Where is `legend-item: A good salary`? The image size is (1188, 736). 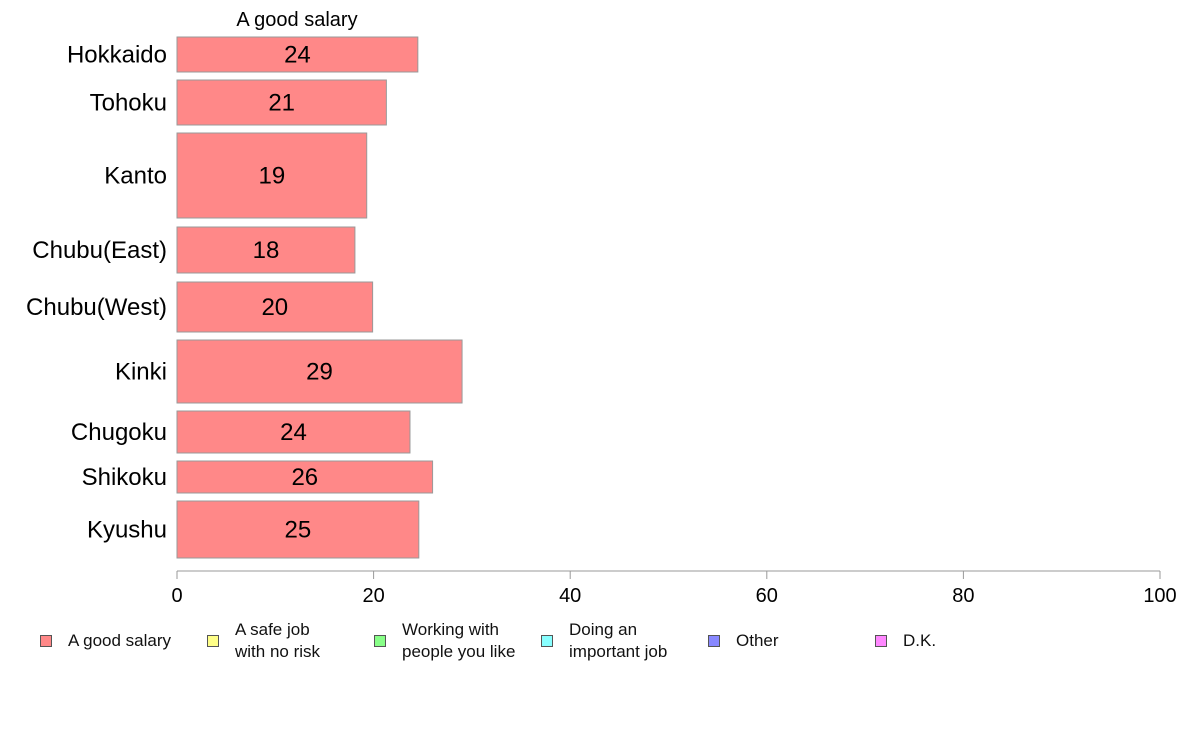
legend-item: A good salary is located at coordinates (105, 641).